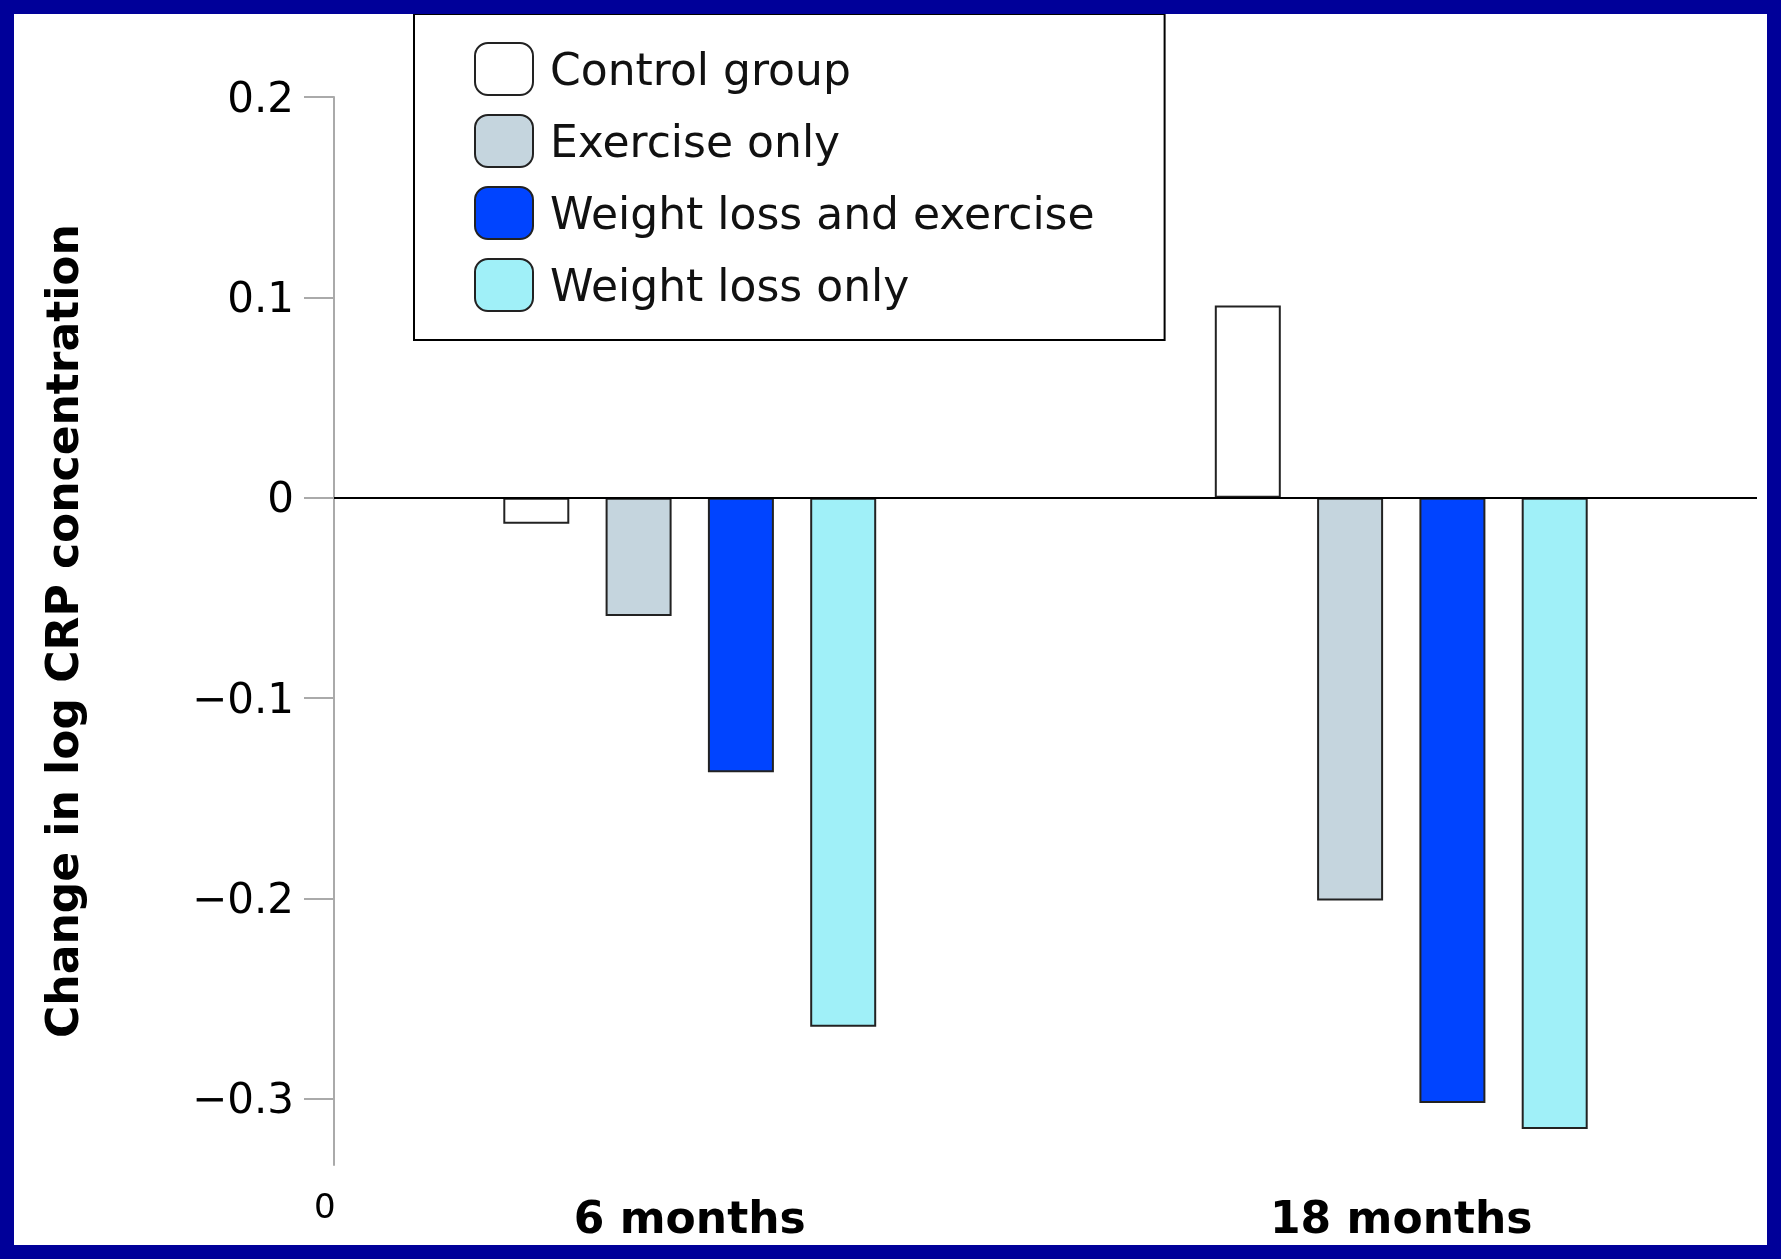 The height and width of the screenshot is (1259, 1781). I want to click on y-tick-label: 0, so click(280, 498).